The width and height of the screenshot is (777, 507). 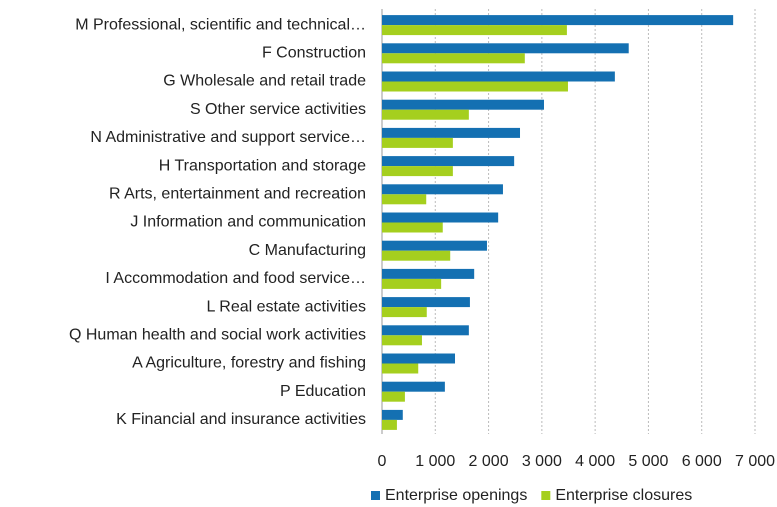 What do you see at coordinates (307, 250) in the screenshot?
I see `y-tick-label: C Manufacturing` at bounding box center [307, 250].